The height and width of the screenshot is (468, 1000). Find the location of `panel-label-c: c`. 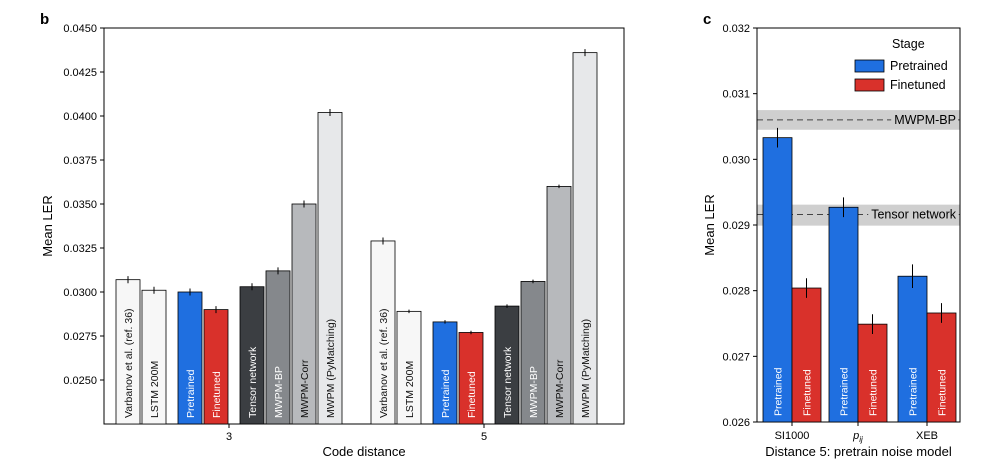

panel-label-c: c is located at coordinates (707, 19).